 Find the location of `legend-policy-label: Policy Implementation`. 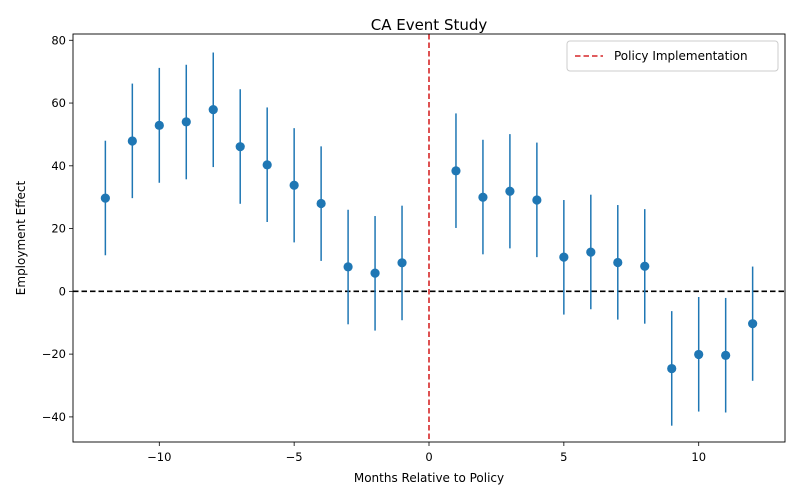

legend-policy-label: Policy Implementation is located at coordinates (681, 56).